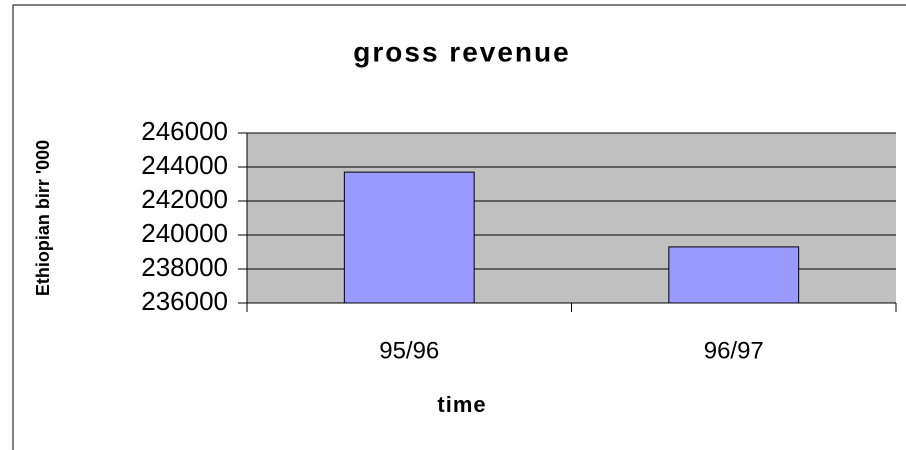  What do you see at coordinates (184, 301) in the screenshot?
I see `y-tick-label: 236000` at bounding box center [184, 301].